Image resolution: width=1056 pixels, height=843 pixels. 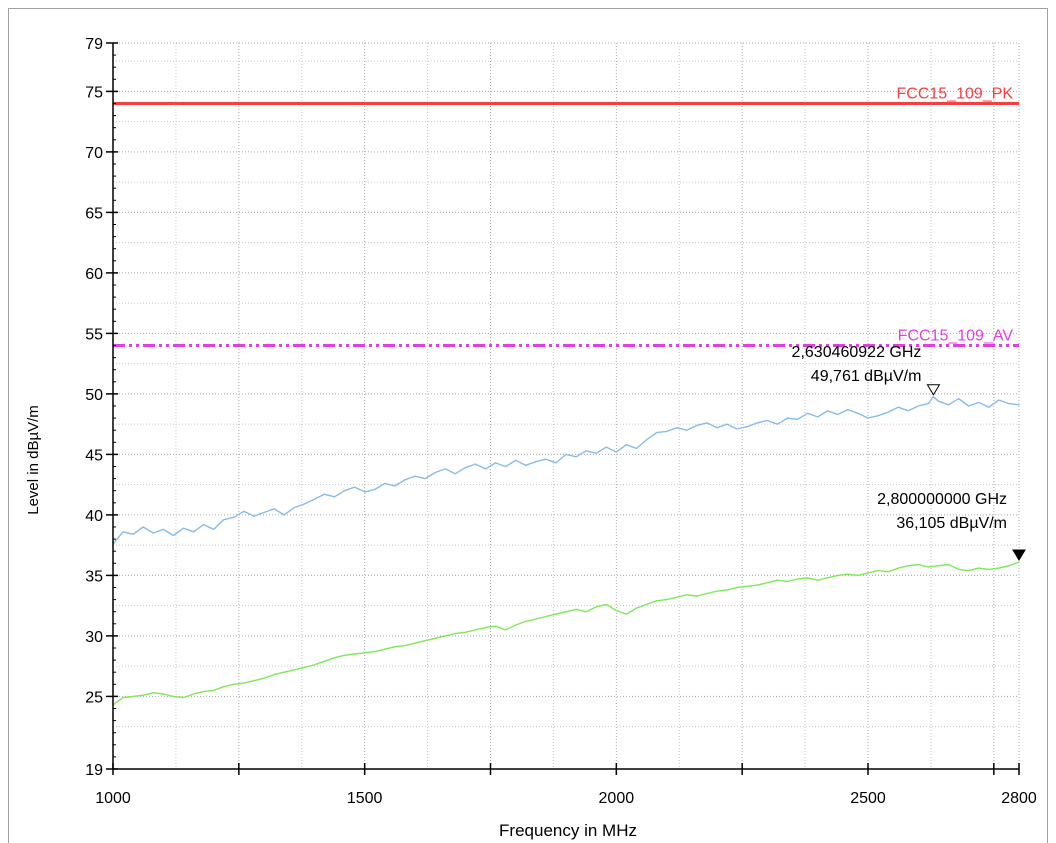 What do you see at coordinates (942, 499) in the screenshot?
I see `marker-2-frequency: 2,800000000 GHz` at bounding box center [942, 499].